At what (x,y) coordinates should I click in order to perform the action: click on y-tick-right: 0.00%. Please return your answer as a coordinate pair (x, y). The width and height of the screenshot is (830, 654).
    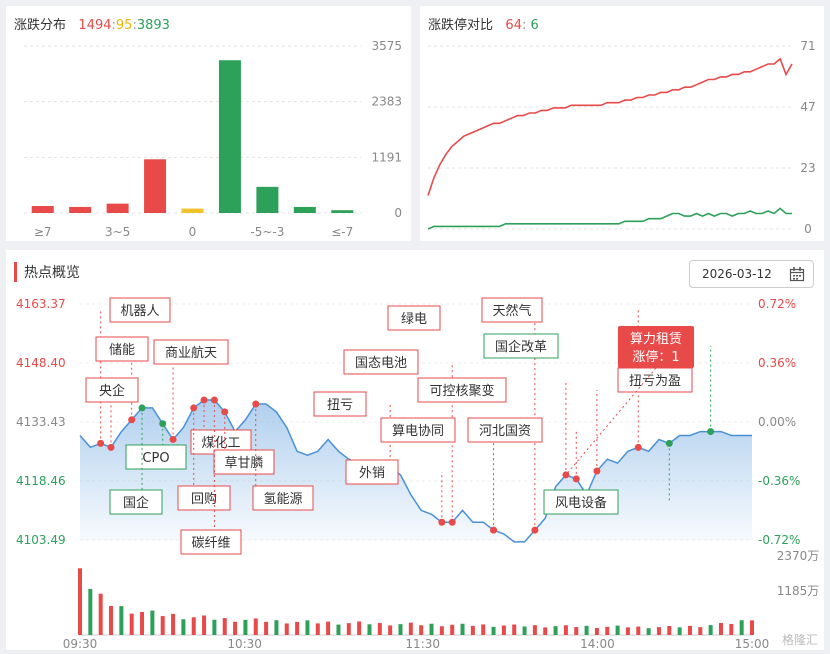
    Looking at the image, I should click on (777, 422).